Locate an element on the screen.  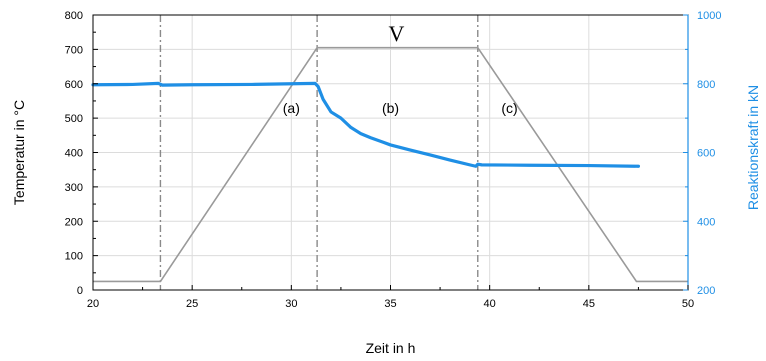
y-tick-label: 200 is located at coordinates (74, 222).